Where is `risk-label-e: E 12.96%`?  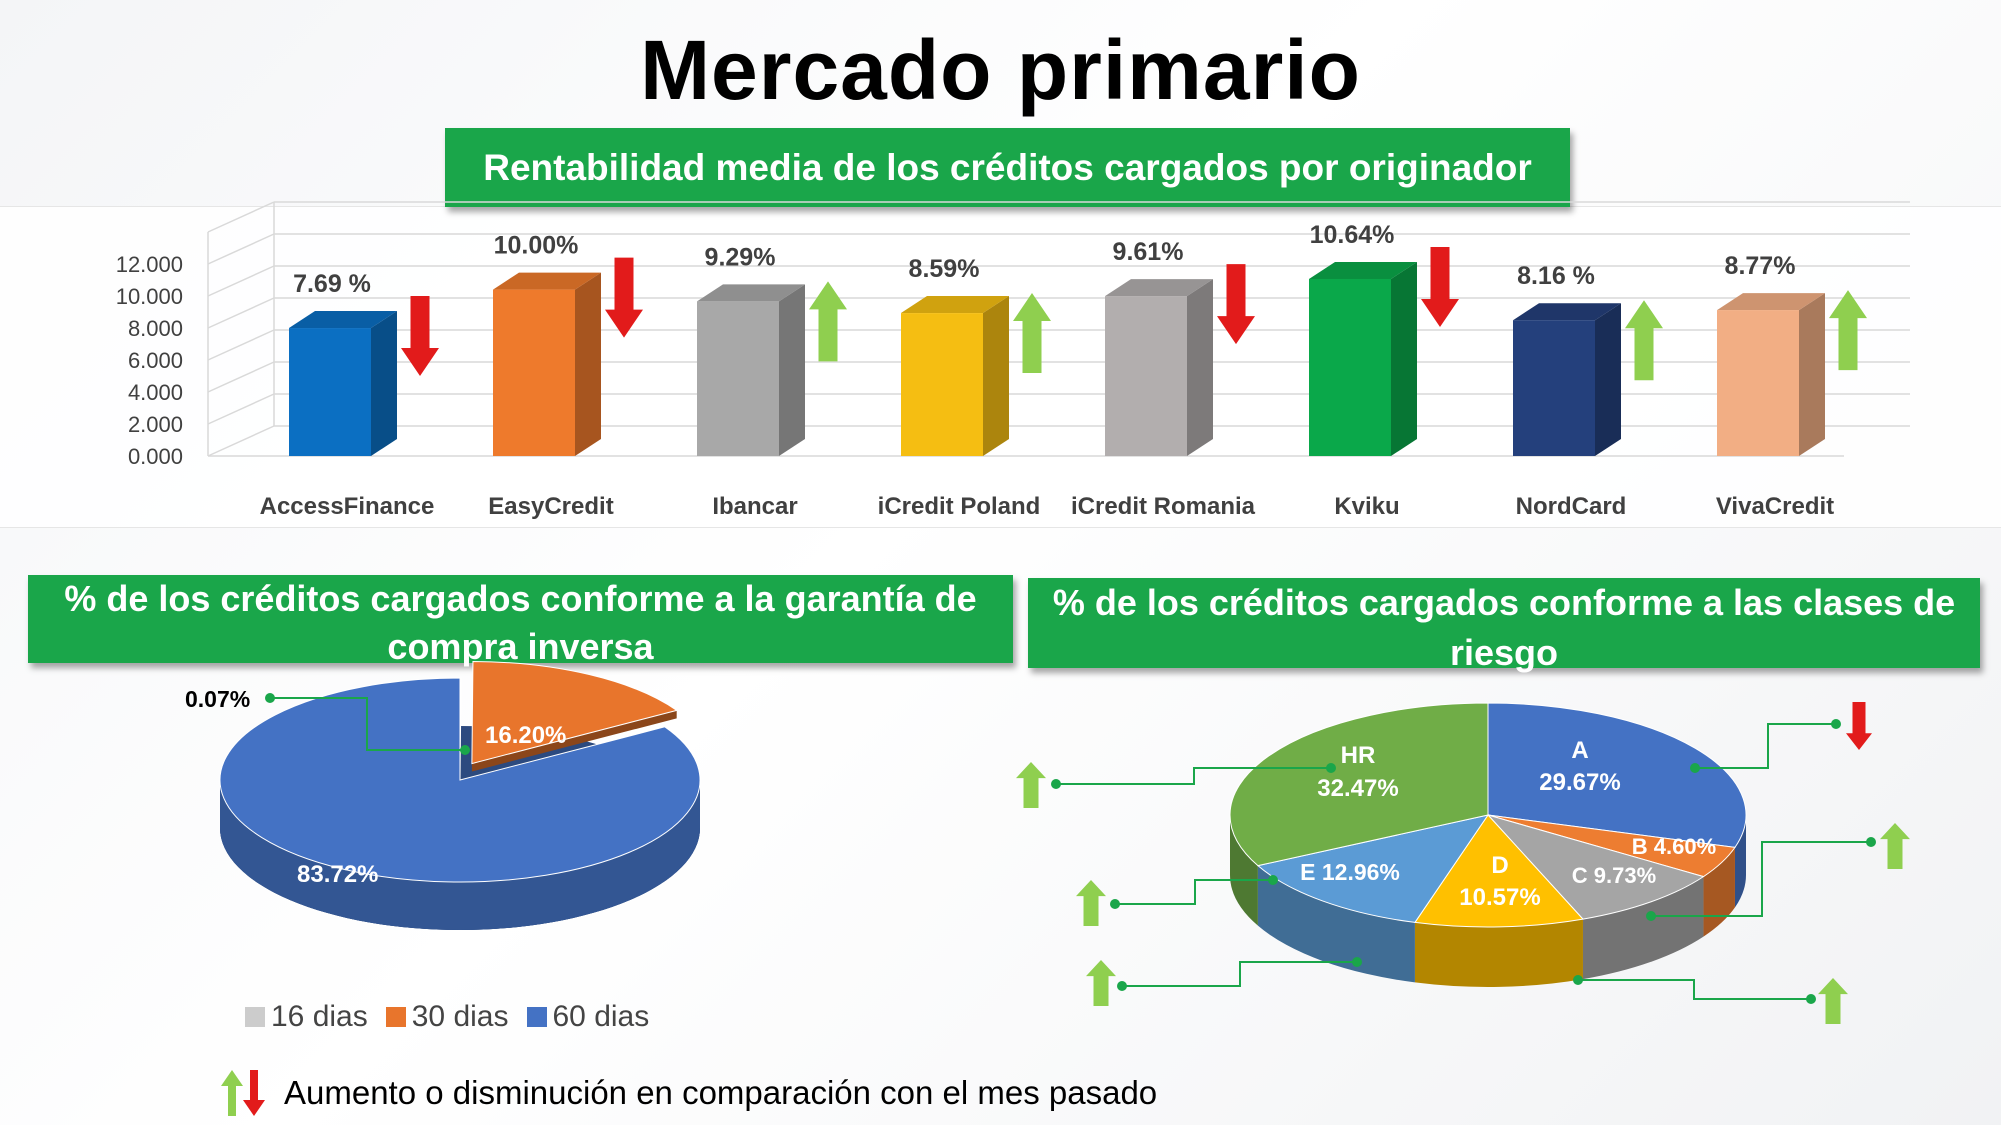
risk-label-e: E 12.96% is located at coordinates (1350, 872).